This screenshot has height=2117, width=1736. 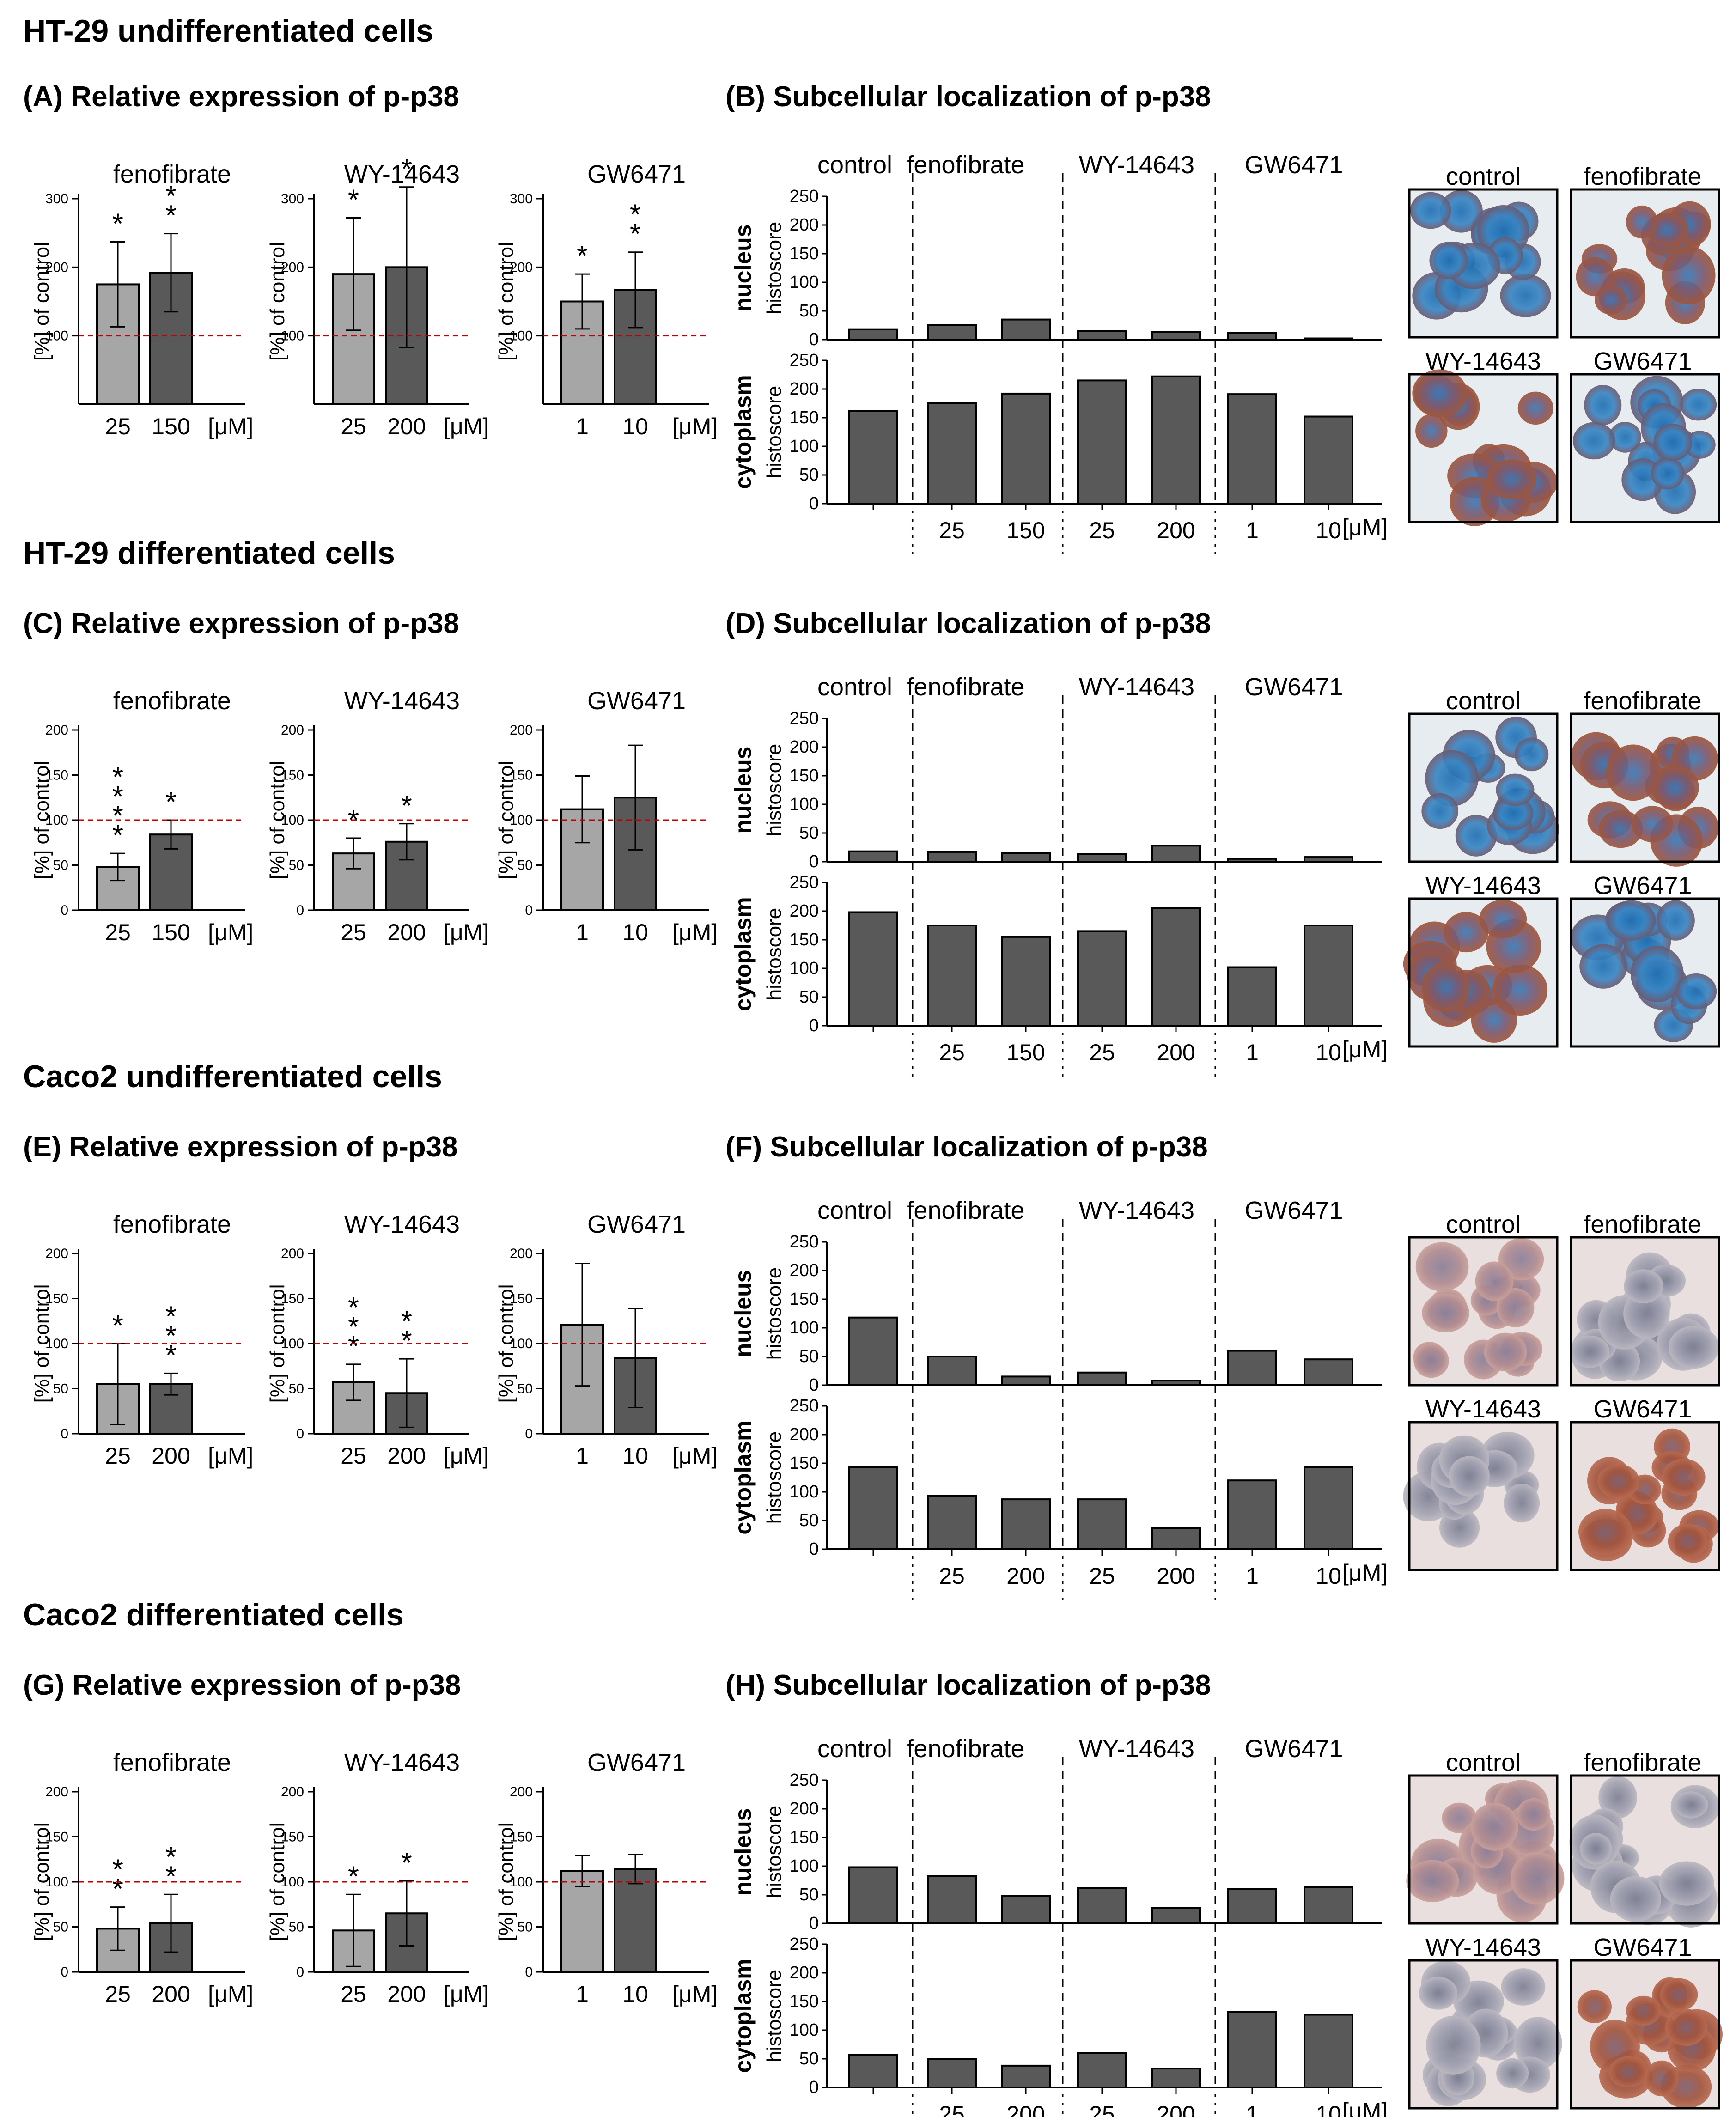 What do you see at coordinates (968, 1685) in the screenshot?
I see `subcellular-panel-title: (H) Subcellular localization of p-p38` at bounding box center [968, 1685].